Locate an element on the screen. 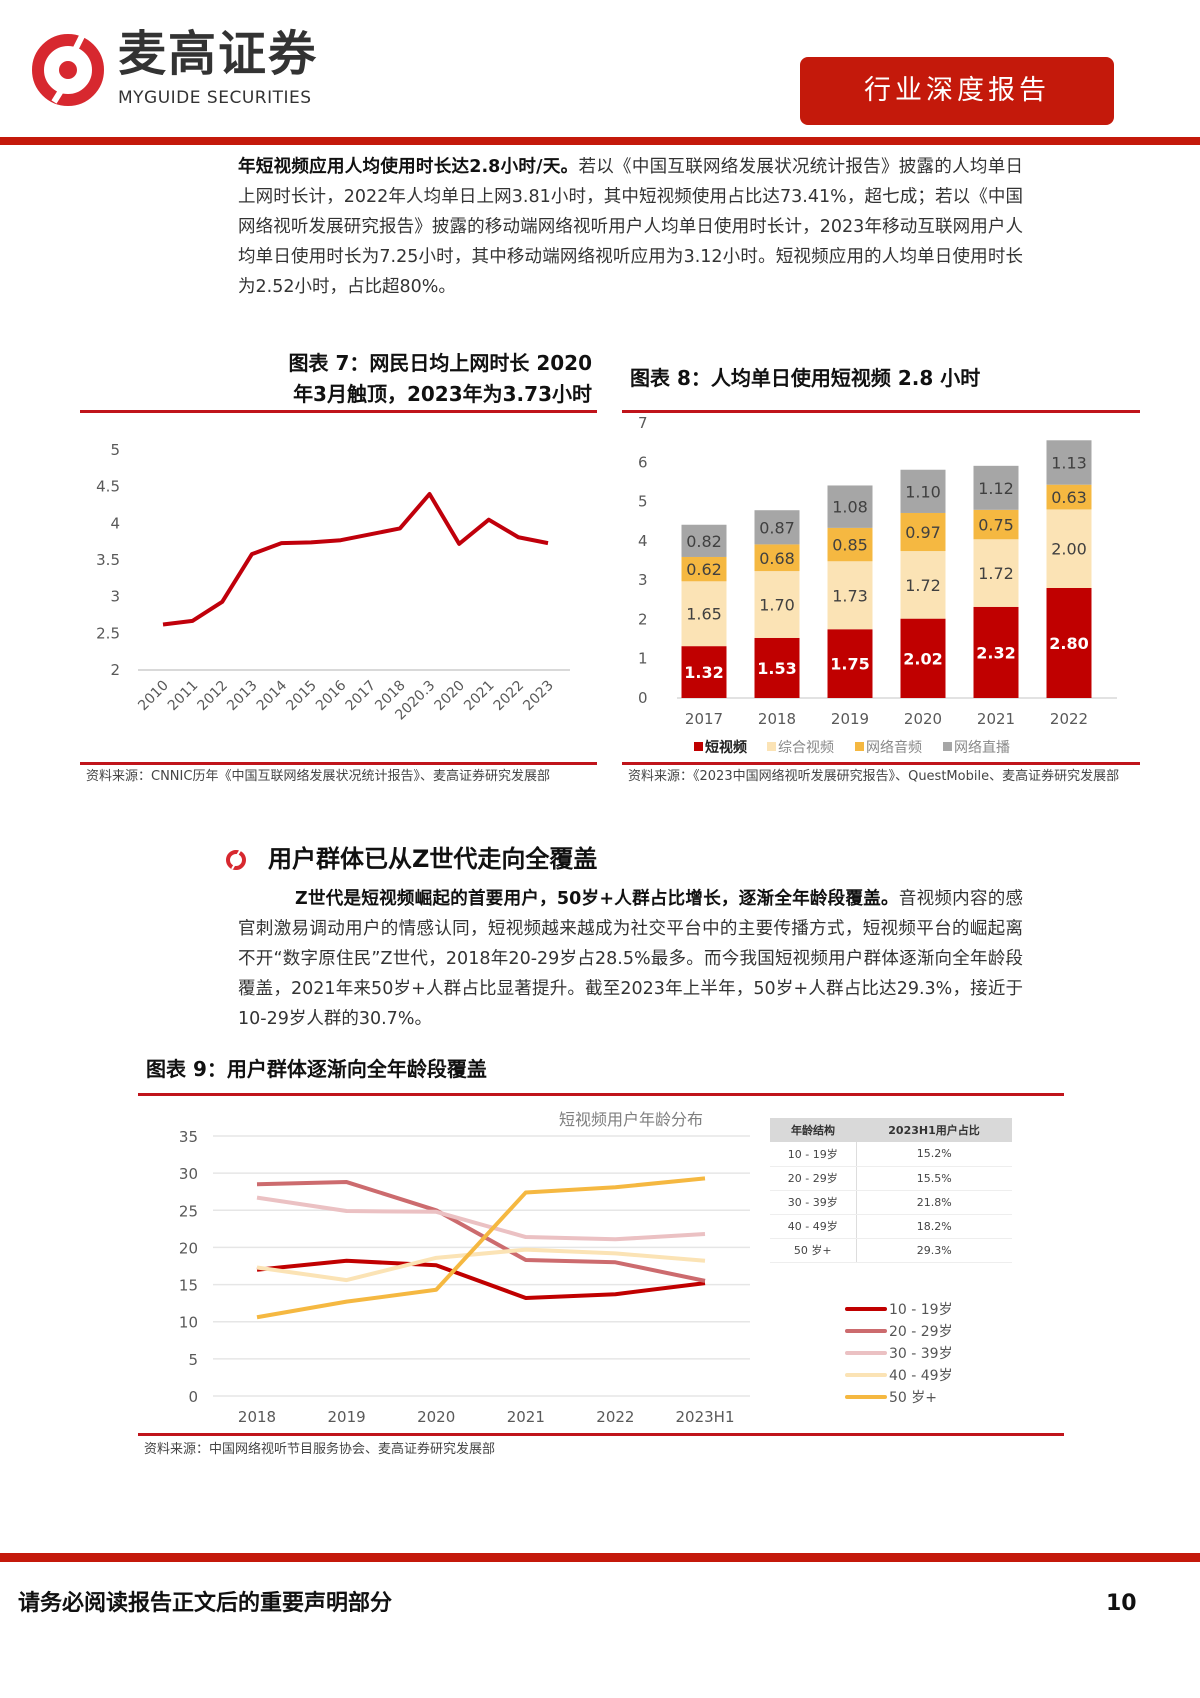 Image resolution: width=1200 pixels, height=1698 pixels. data-label: 0.87 is located at coordinates (777, 527).